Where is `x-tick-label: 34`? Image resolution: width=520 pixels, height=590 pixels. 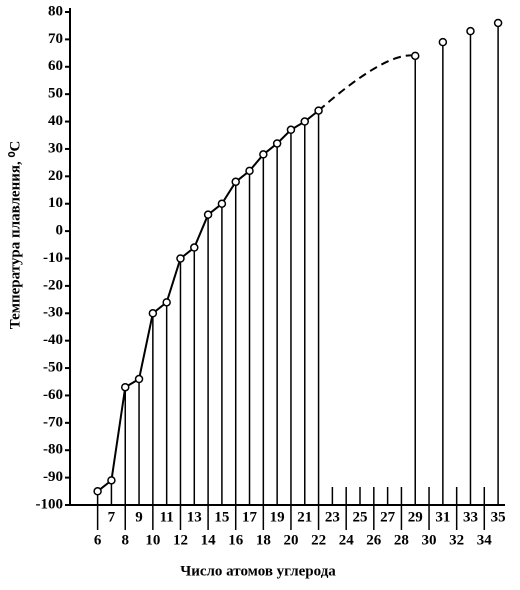 x-tick-label: 34 is located at coordinates (485, 540).